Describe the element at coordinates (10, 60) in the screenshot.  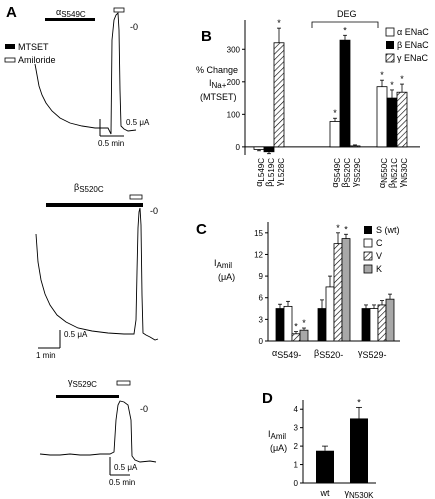
I see `legend-swatch-amiloride` at that location.